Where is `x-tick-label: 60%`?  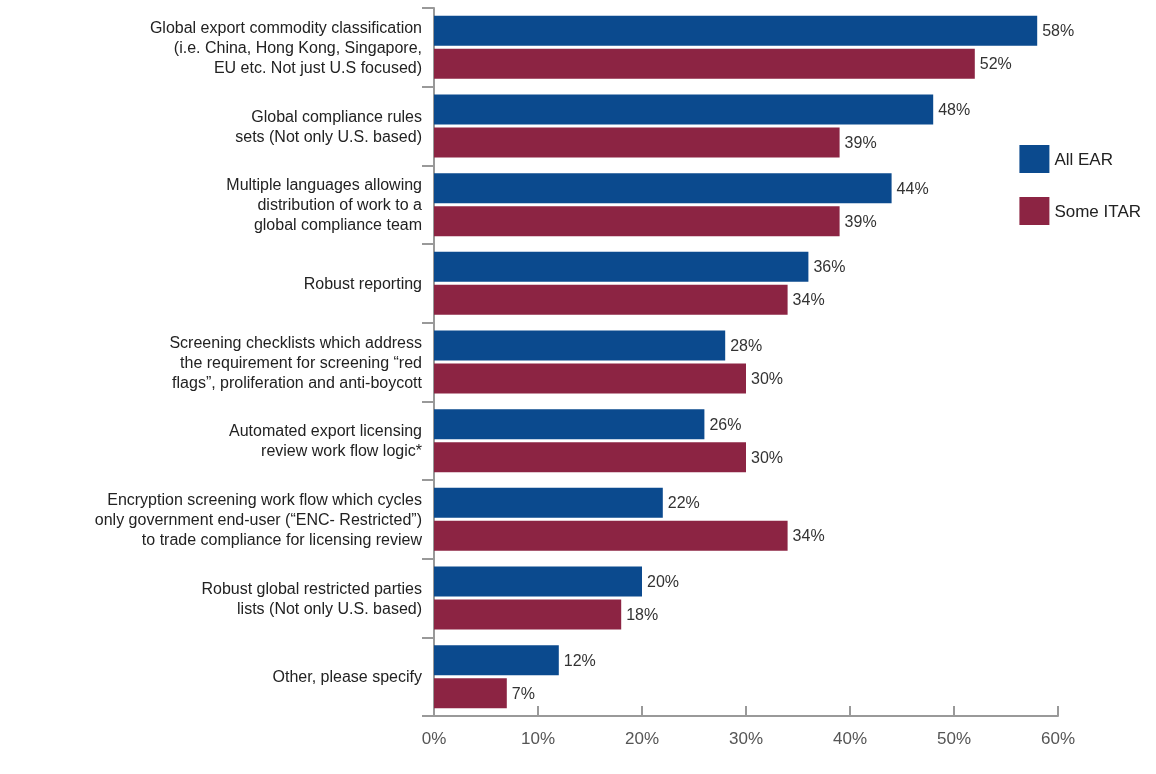 x-tick-label: 60% is located at coordinates (1058, 738).